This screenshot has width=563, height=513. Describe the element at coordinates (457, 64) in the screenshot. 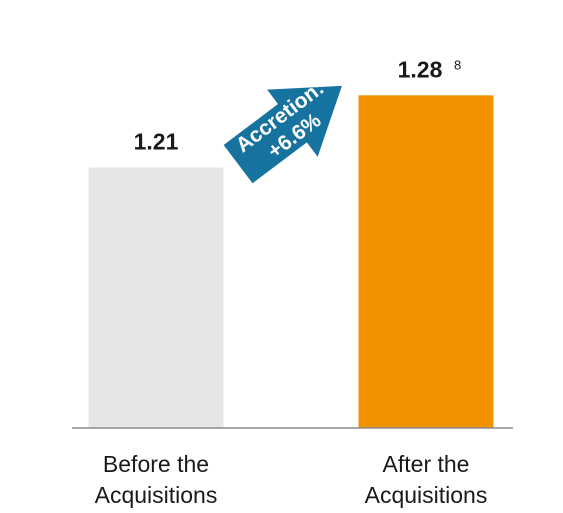

I see `footnote-marker: 8` at that location.